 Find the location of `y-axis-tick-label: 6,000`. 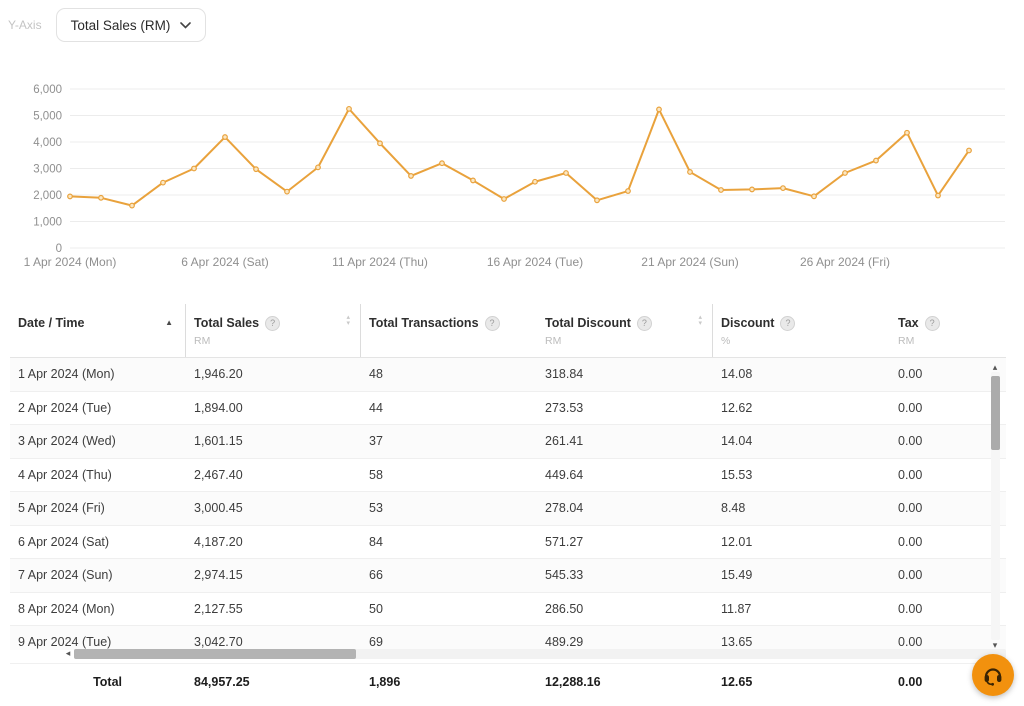

y-axis-tick-label: 6,000 is located at coordinates (47, 90).